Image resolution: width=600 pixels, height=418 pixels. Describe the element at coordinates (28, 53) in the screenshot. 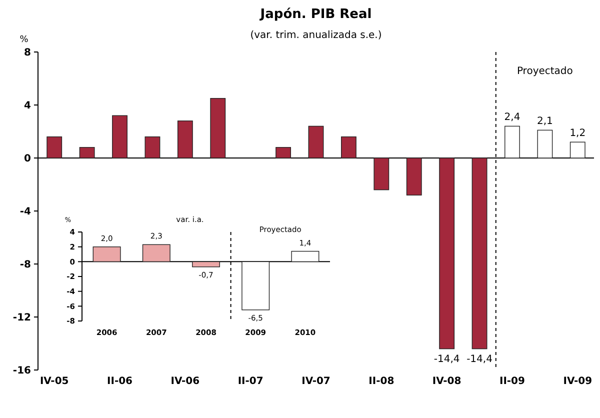

I see `y-tick-label: 8` at that location.